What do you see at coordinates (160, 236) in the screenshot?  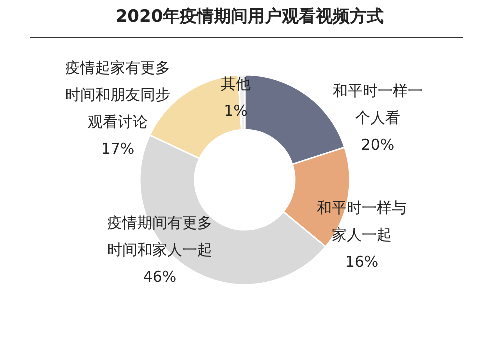 I see `slice-label: 疫情期间有更多时间和家人一起` at bounding box center [160, 236].